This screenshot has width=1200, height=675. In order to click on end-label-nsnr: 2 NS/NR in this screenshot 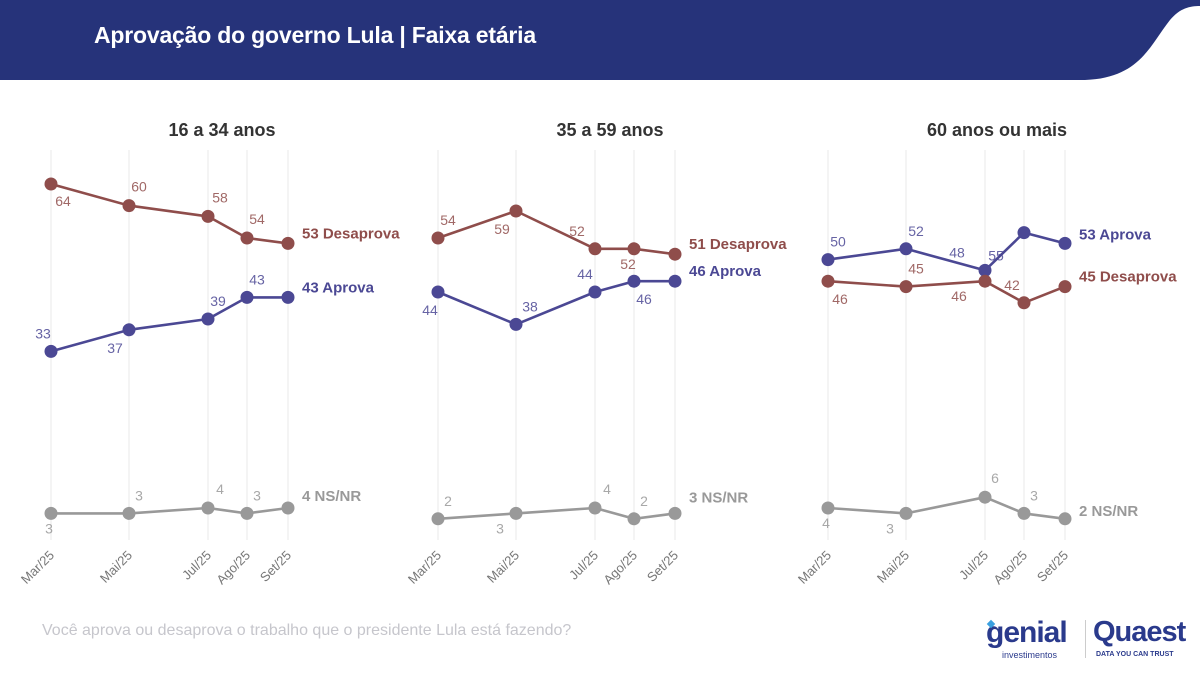, I will do `click(1108, 511)`.